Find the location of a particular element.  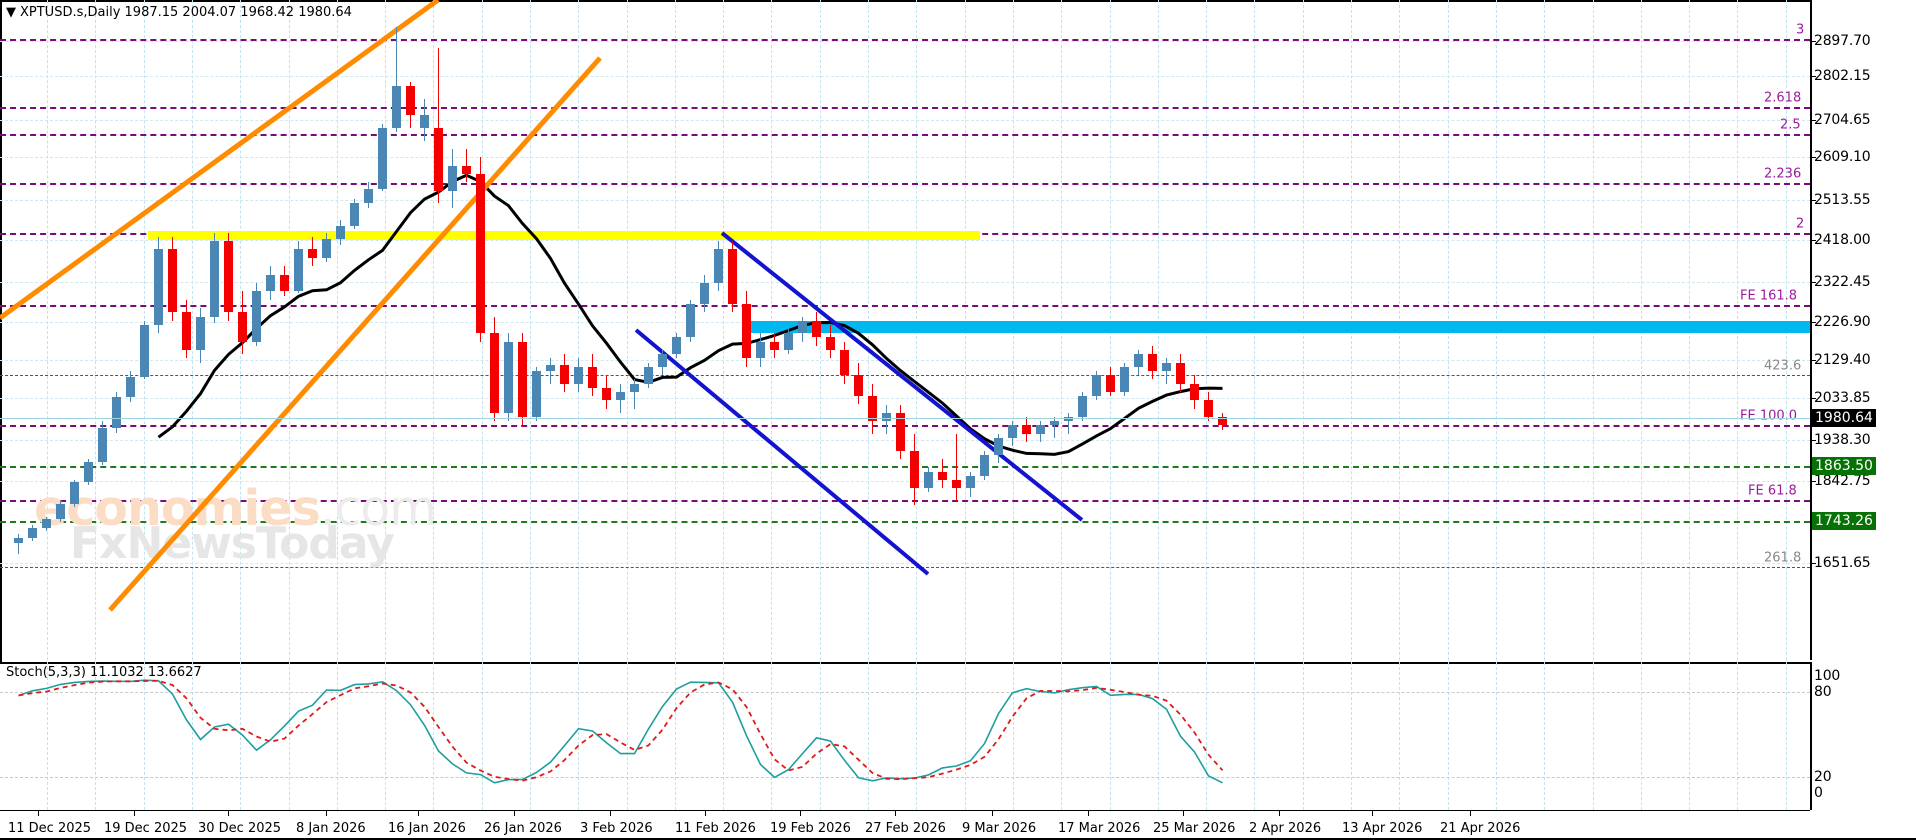

date-tickmark is located at coordinates (895, 813).